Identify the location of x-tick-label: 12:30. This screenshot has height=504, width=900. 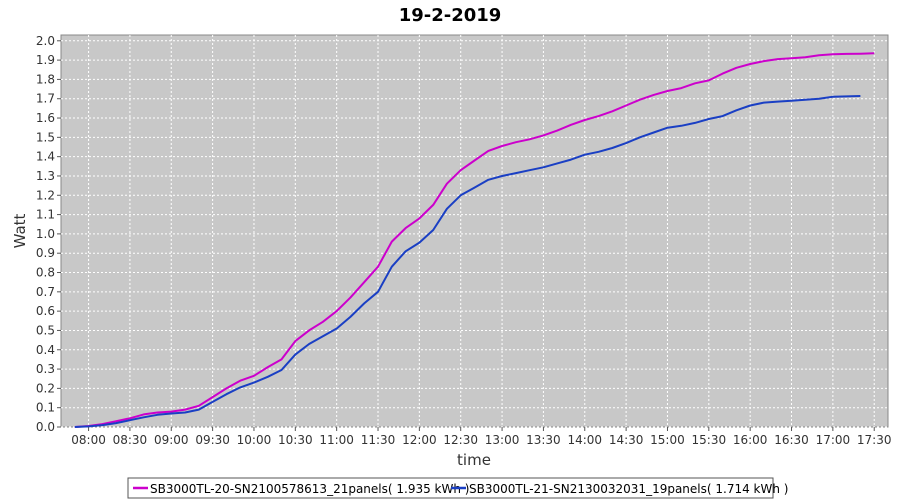
(460, 440).